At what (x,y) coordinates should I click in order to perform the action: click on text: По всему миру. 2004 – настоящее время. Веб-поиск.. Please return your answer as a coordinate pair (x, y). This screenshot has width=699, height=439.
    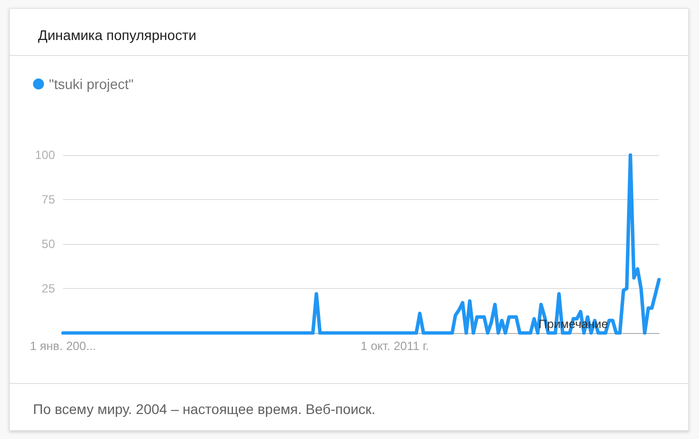
    Looking at the image, I should click on (204, 409).